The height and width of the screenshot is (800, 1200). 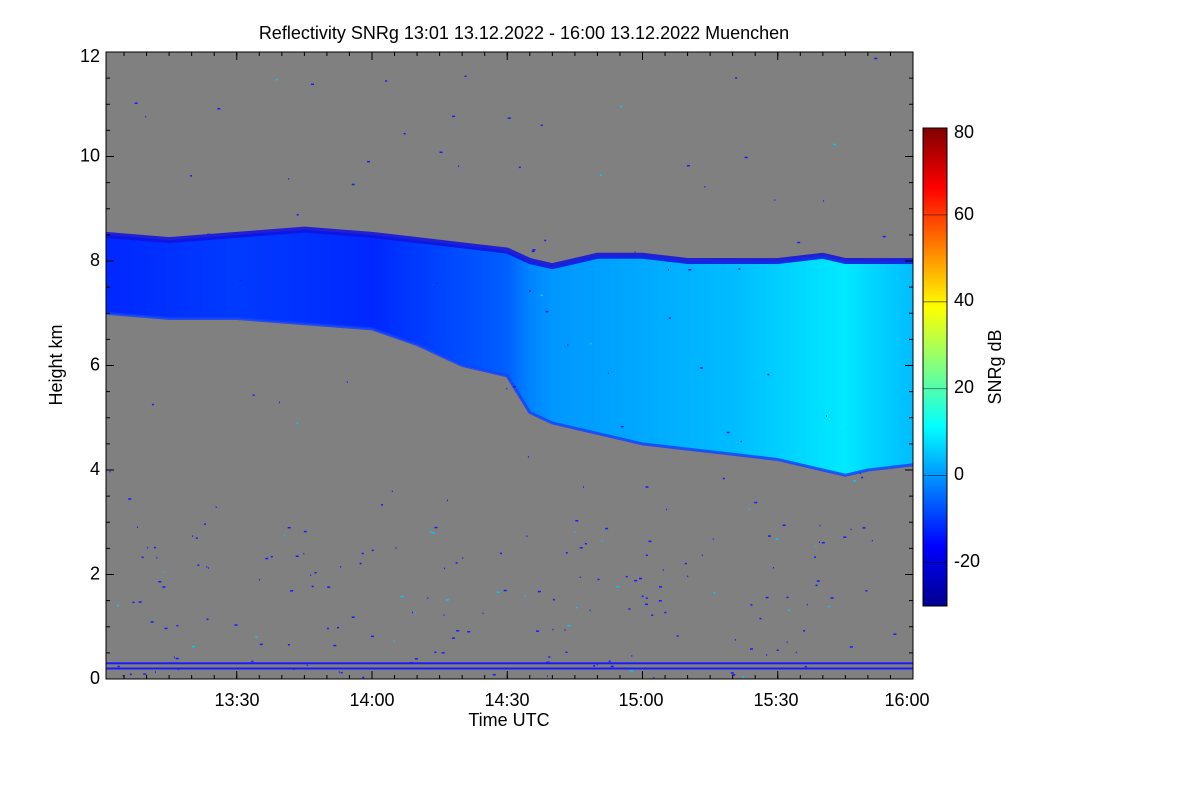 What do you see at coordinates (967, 561) in the screenshot?
I see `colorbar-tick-label: -20` at bounding box center [967, 561].